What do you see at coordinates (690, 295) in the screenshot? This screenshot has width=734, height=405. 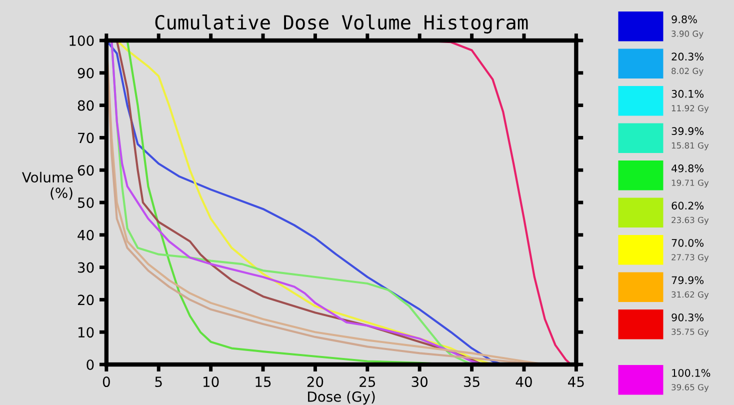 I see `text: 31.62 Gy` at bounding box center [690, 295].